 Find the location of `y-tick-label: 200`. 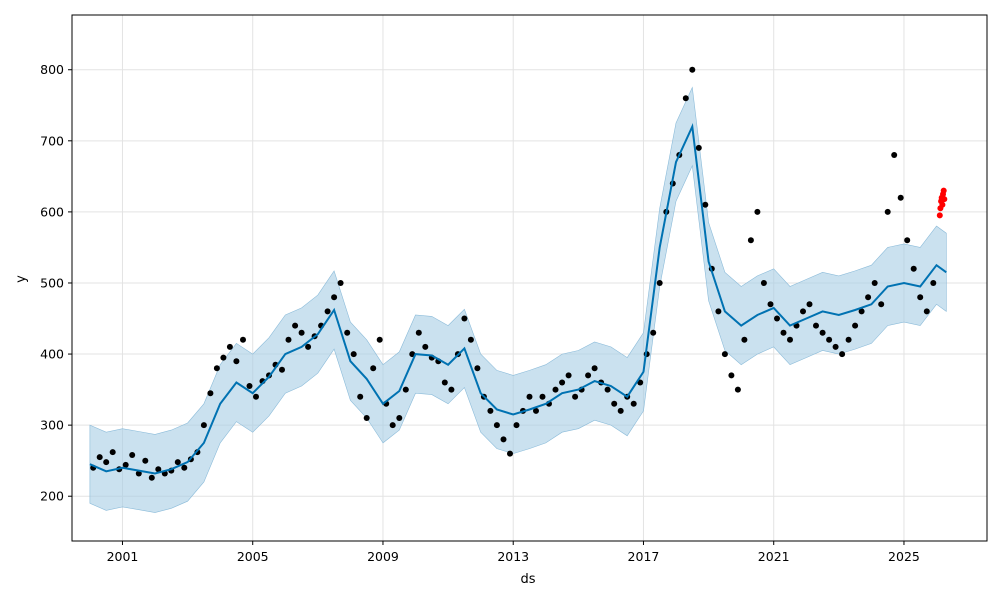

y-tick-label: 200 is located at coordinates (52, 496).